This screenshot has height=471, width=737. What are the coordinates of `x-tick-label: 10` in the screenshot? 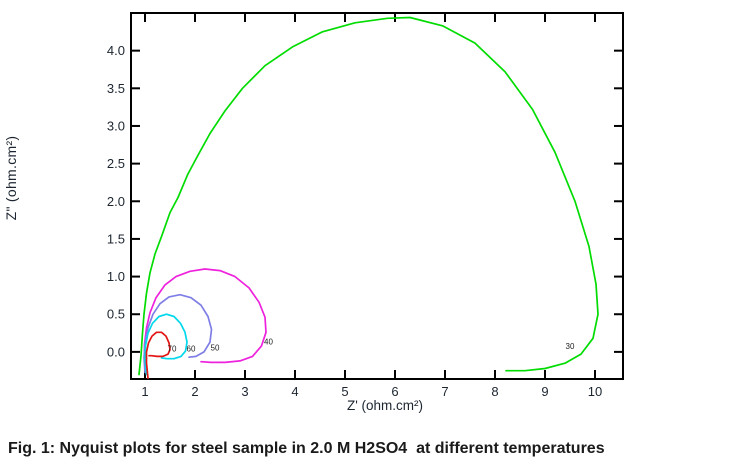 It's located at (595, 391).